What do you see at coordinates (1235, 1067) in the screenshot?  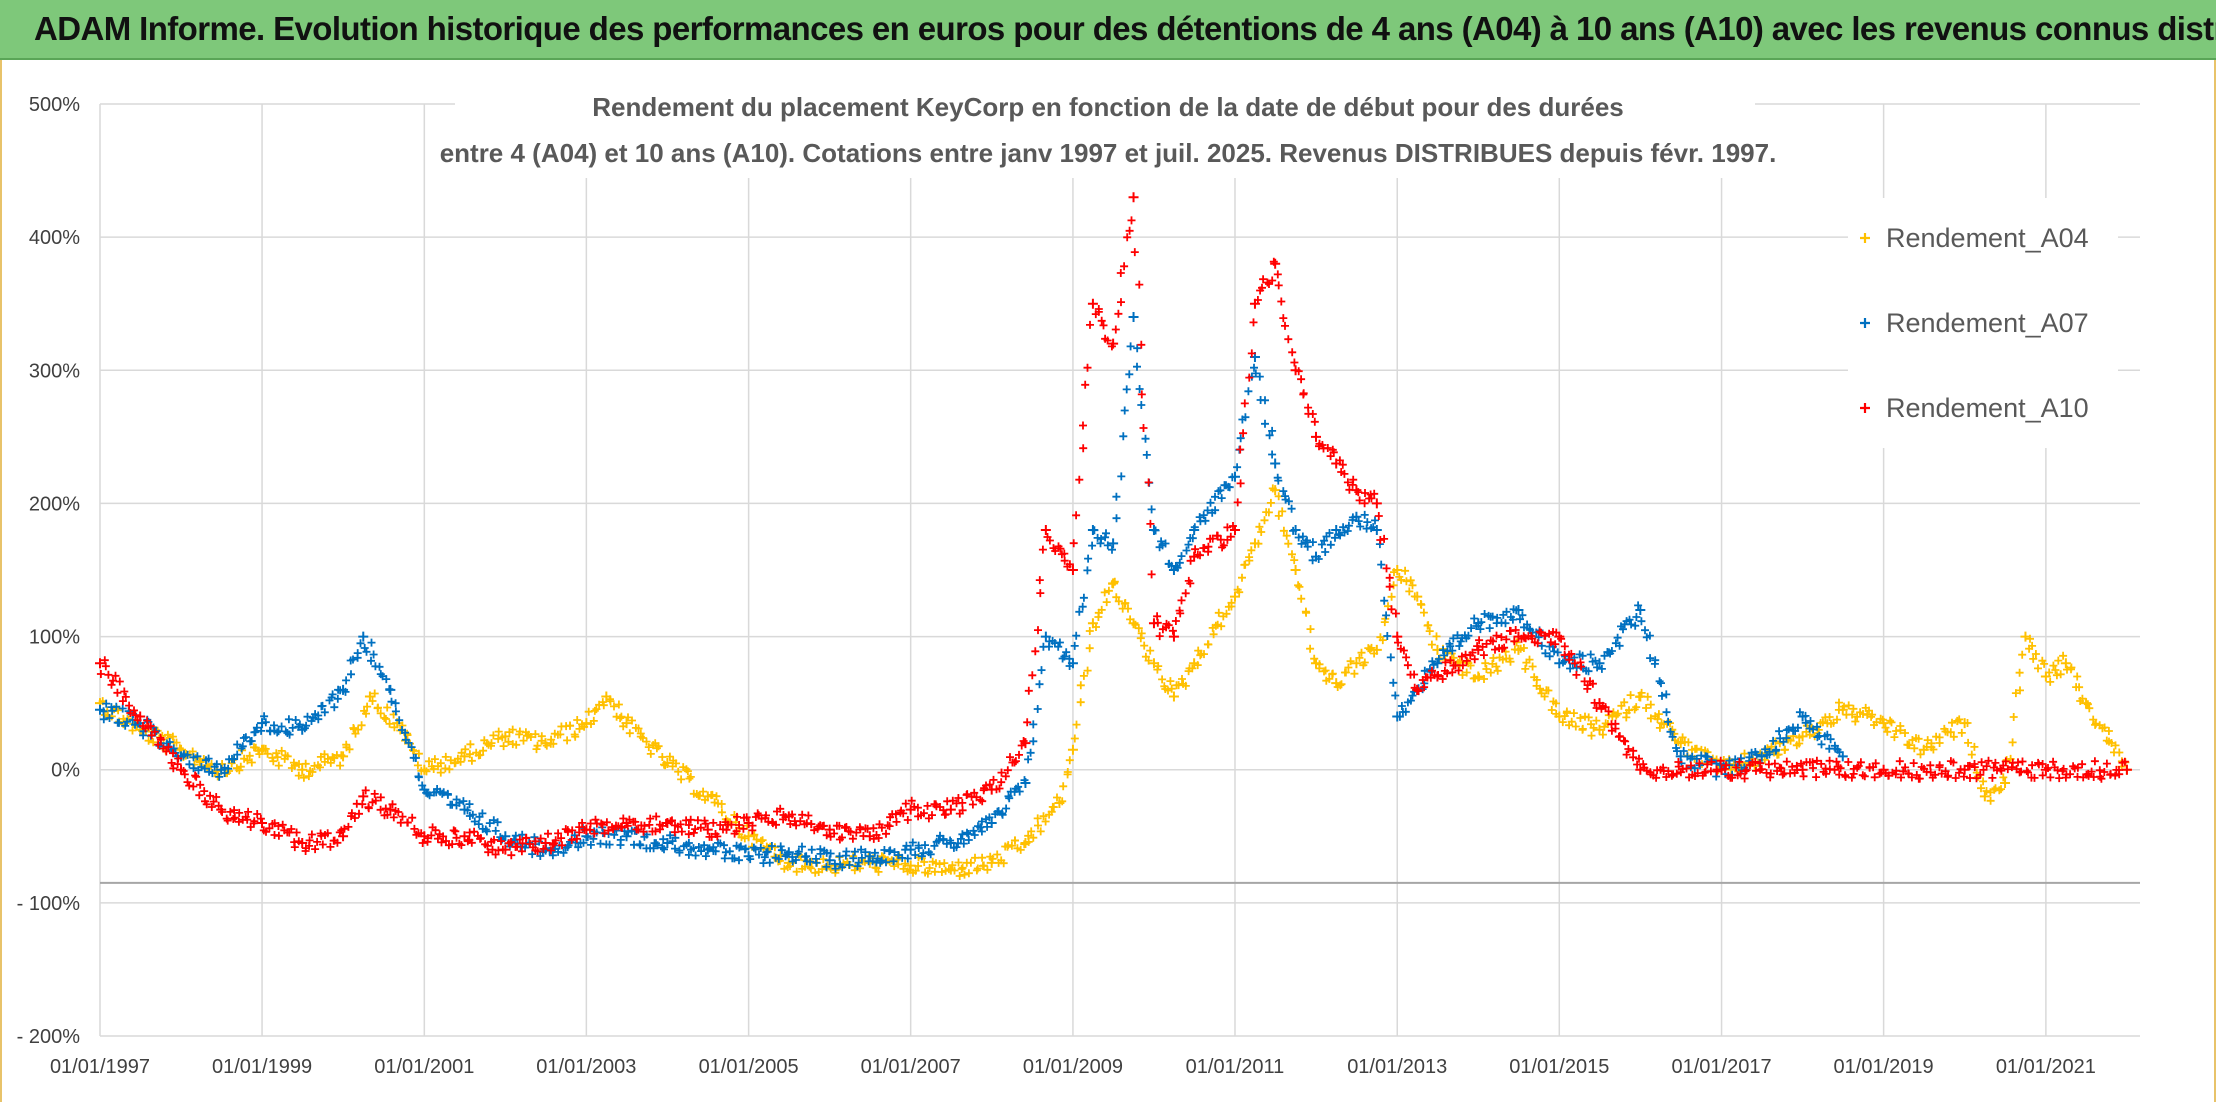 I see `x-tick-label: 01/01/2011` at bounding box center [1235, 1067].